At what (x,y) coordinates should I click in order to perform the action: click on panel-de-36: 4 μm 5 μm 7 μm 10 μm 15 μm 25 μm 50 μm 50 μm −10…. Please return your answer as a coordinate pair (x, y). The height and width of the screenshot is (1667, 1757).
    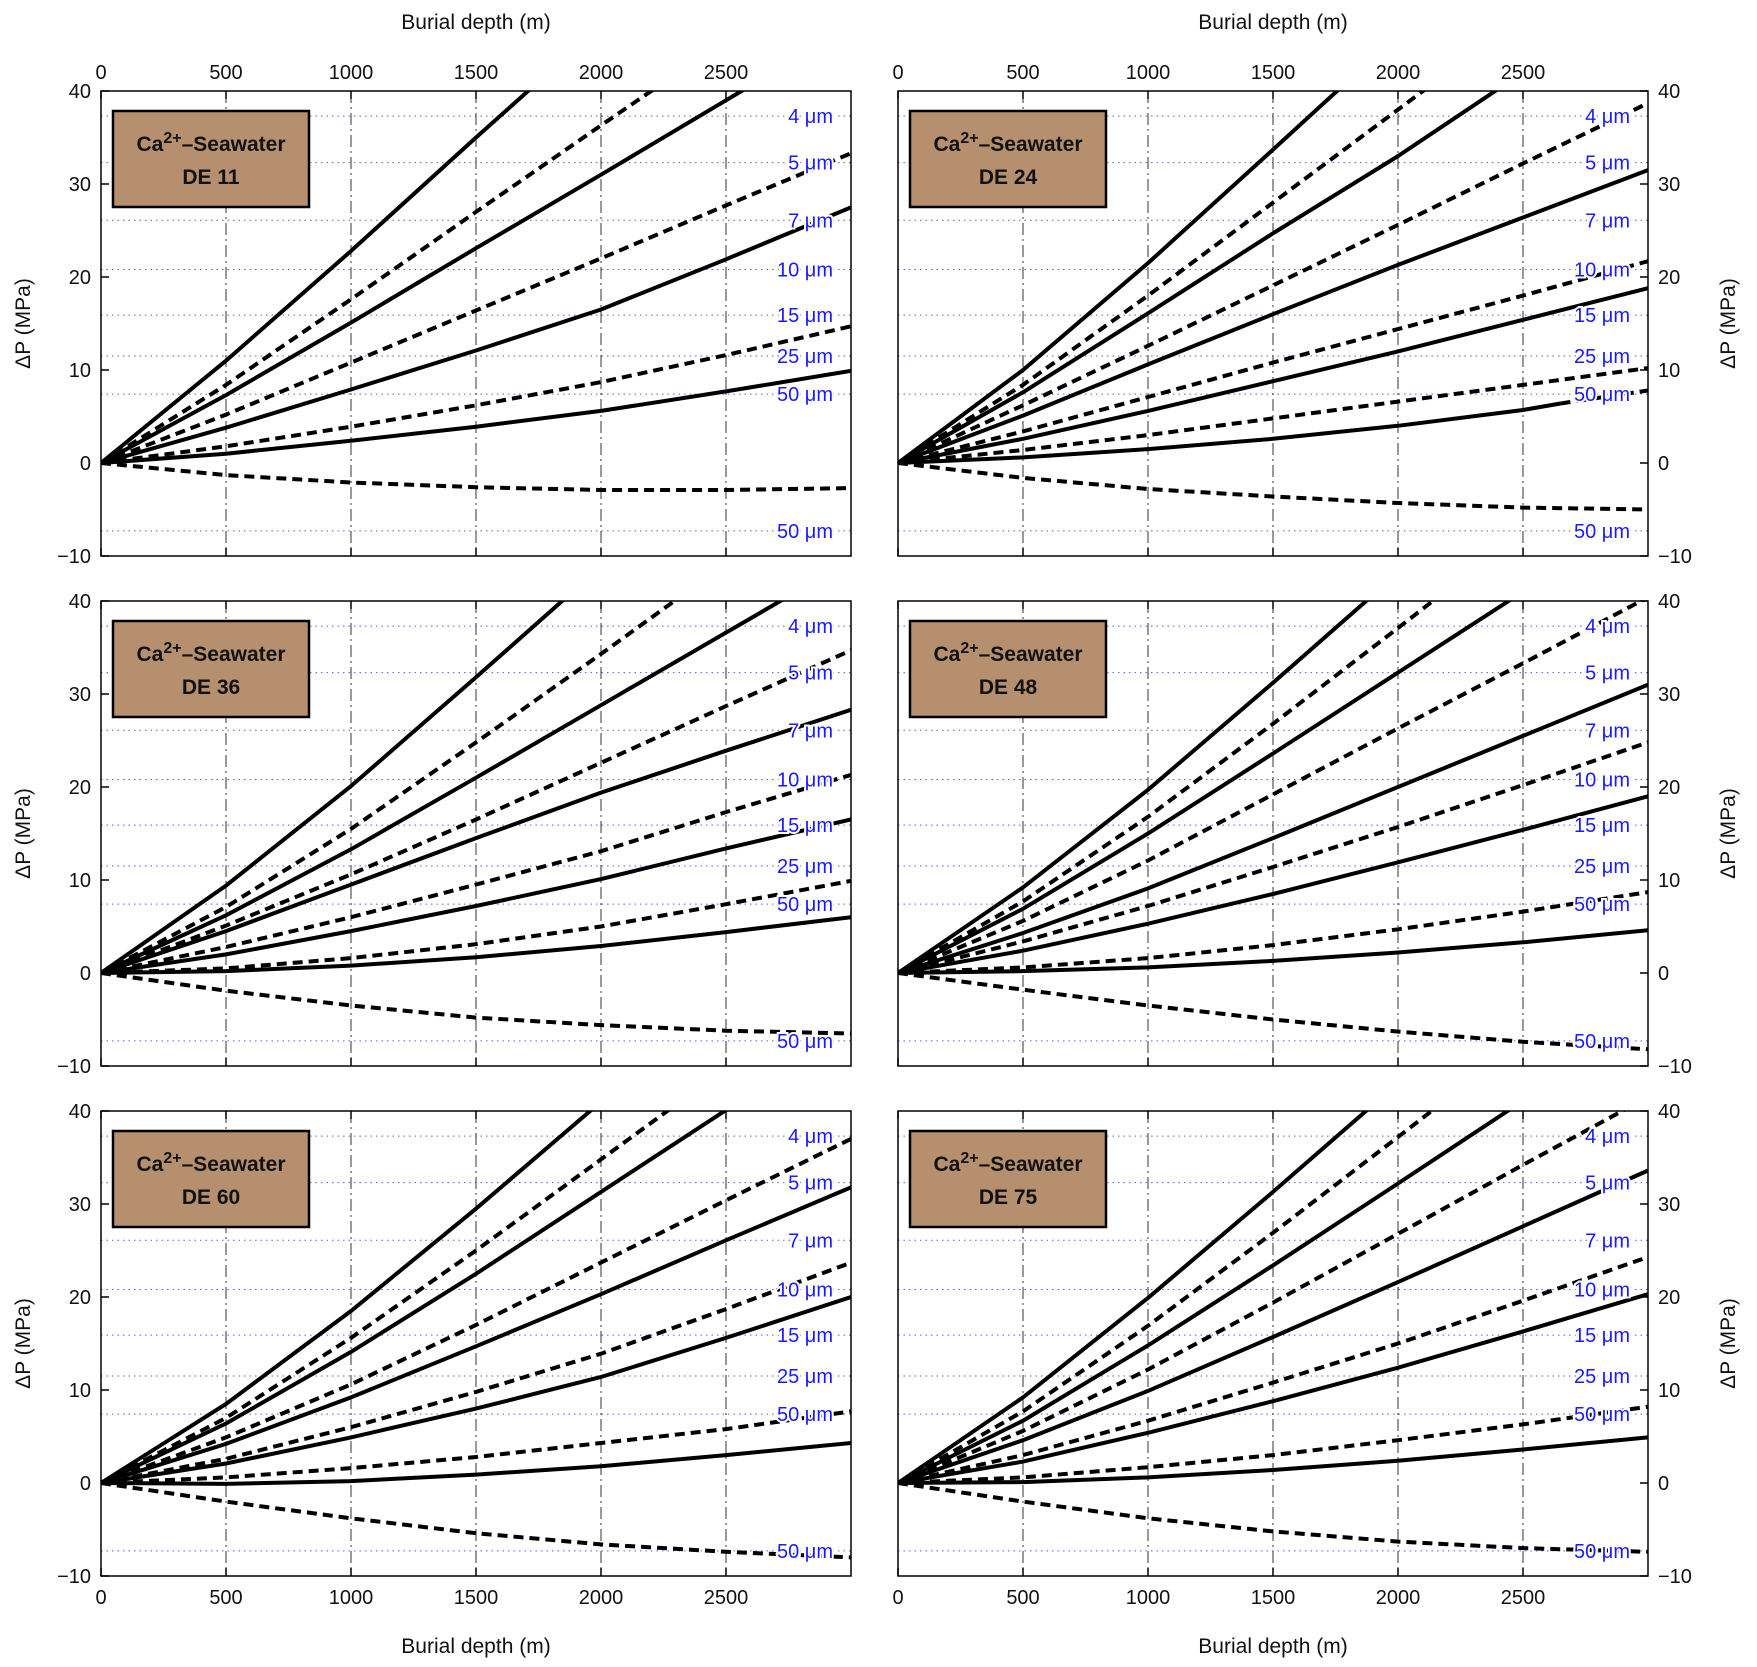
    Looking at the image, I should click on (432, 834).